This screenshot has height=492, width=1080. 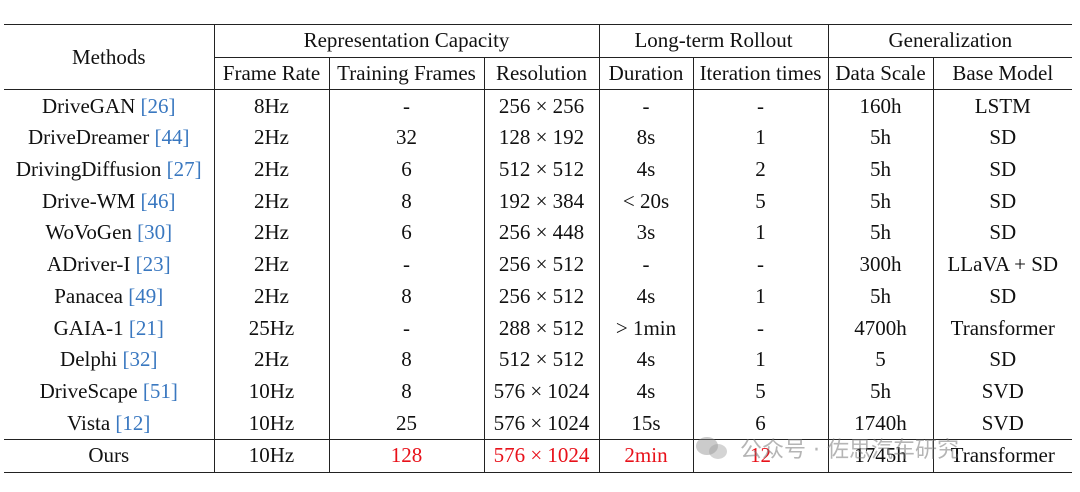 I want to click on table-row: Panacea [49] 2Hz 8 256 × 512 4s 1 5h SD, so click(x=538, y=296).